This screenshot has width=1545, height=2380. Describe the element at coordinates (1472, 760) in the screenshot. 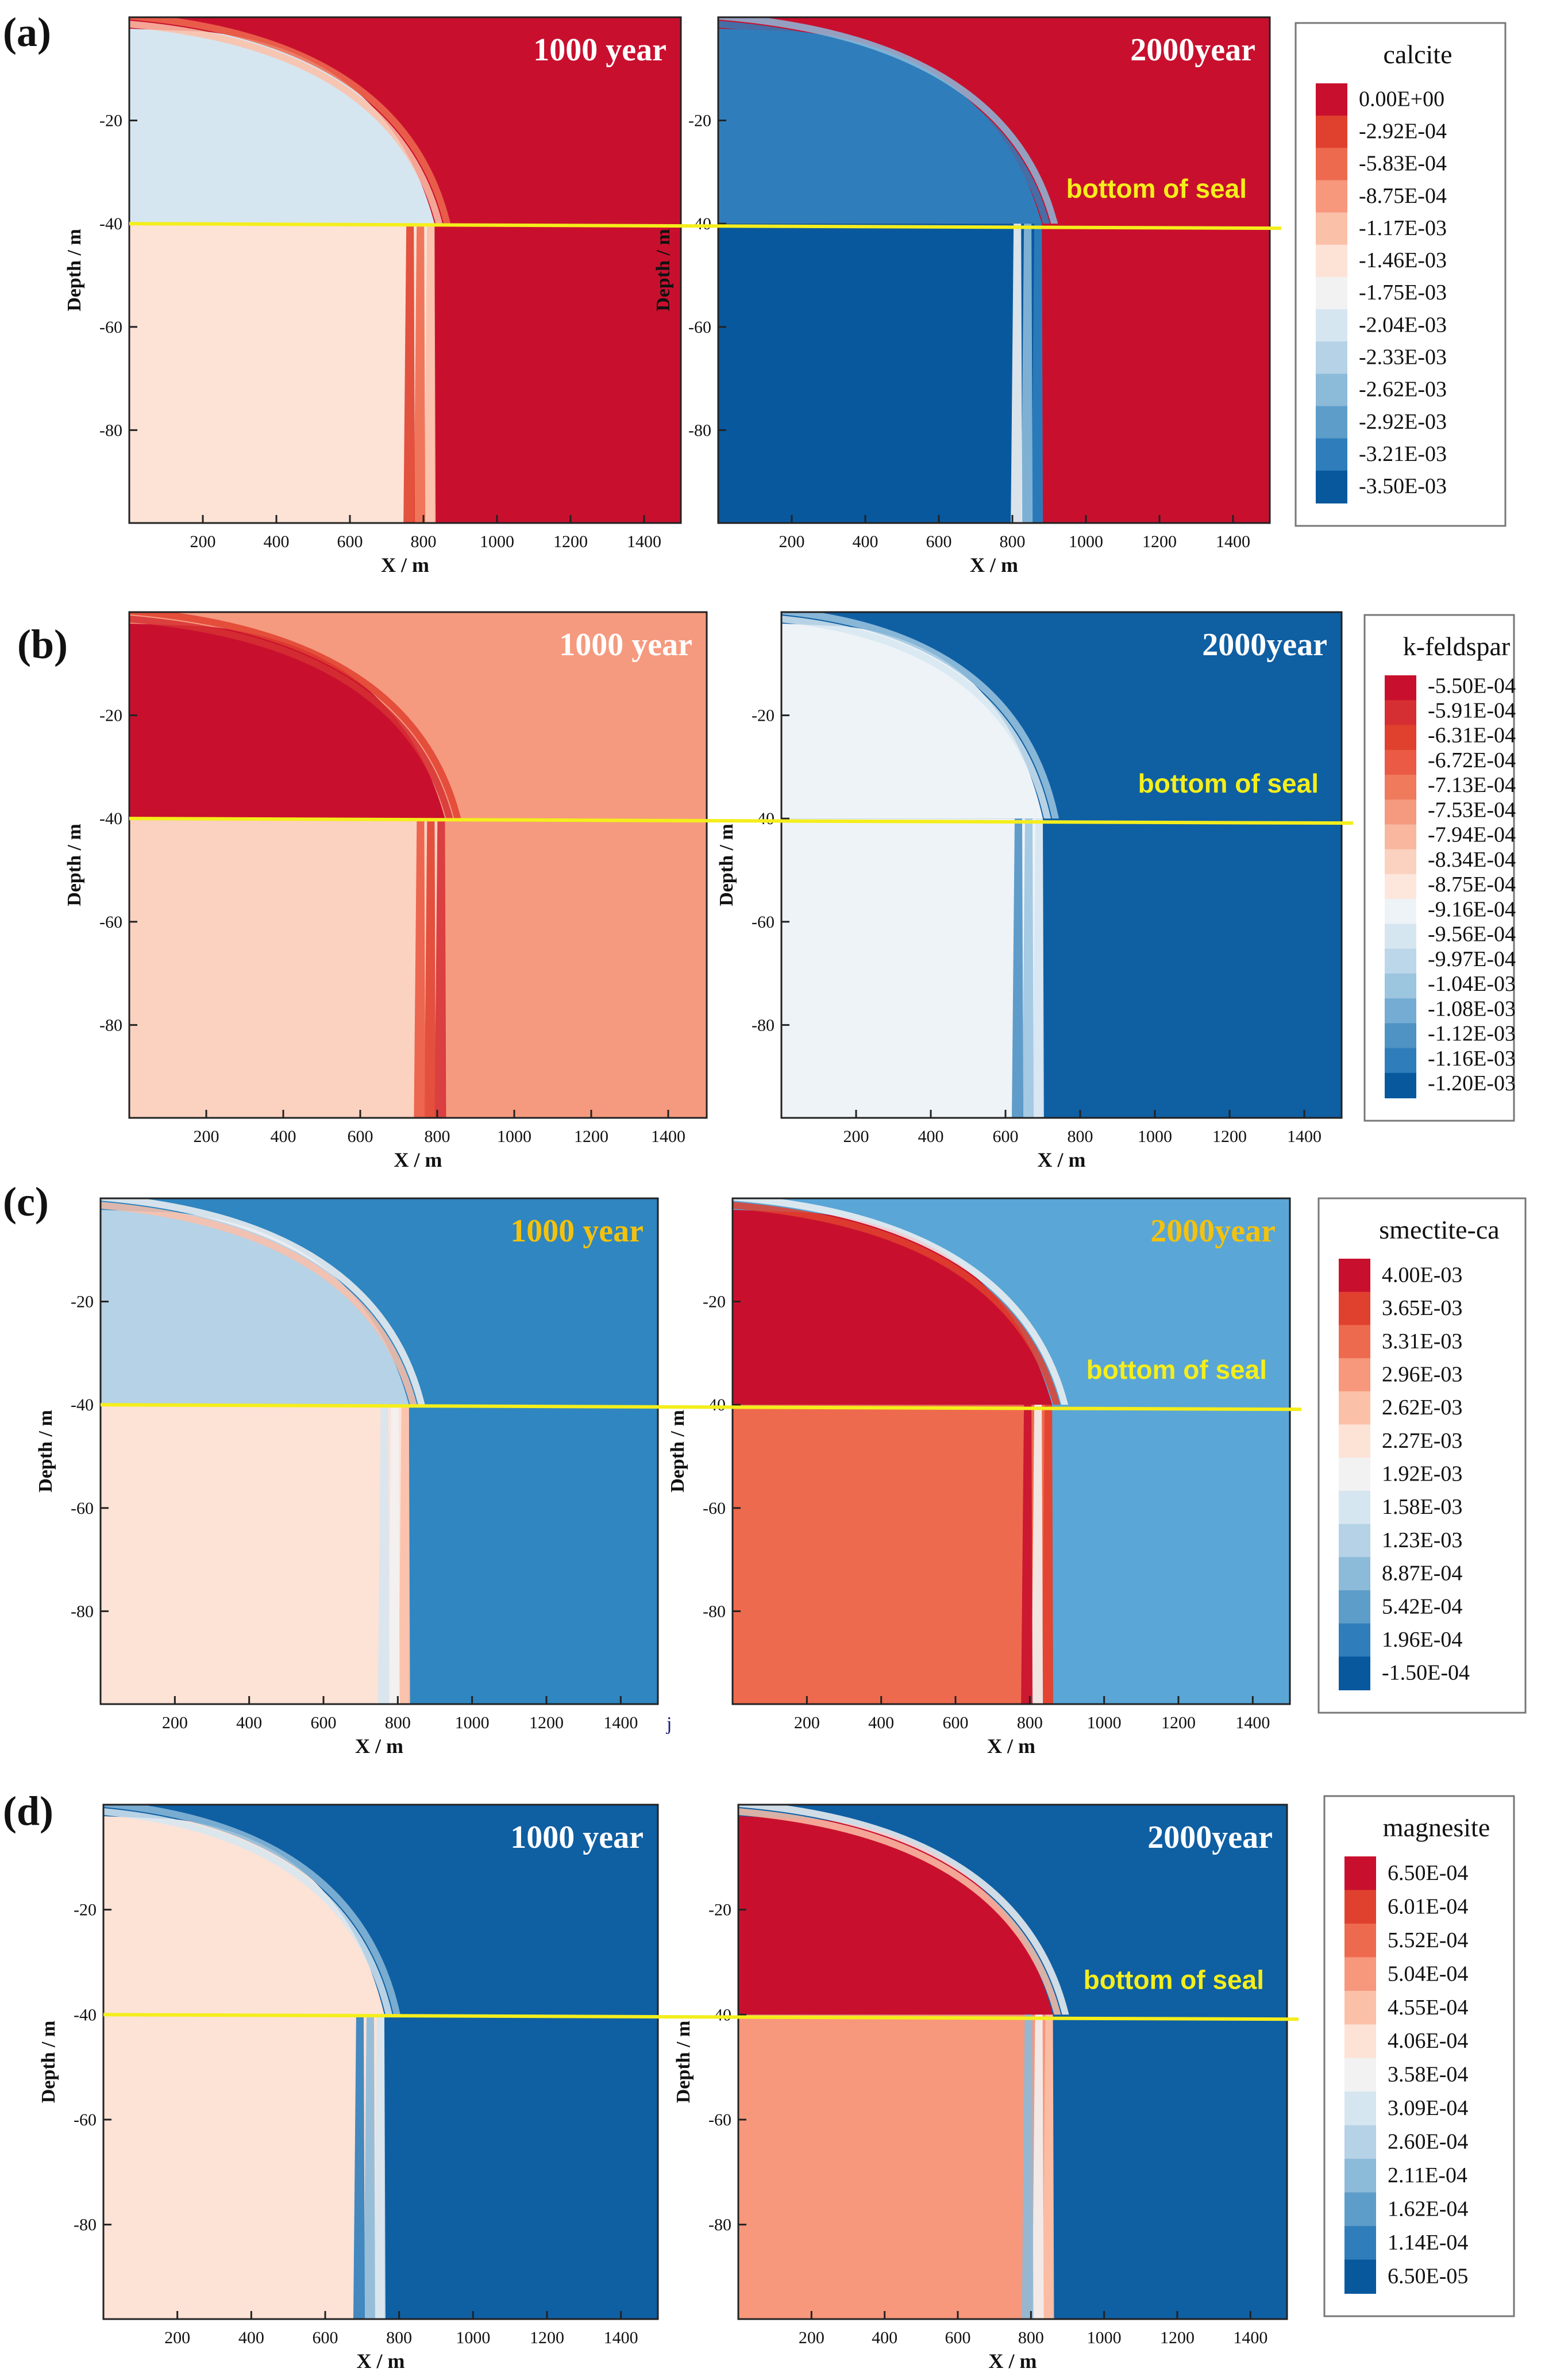

I see `legend-label: -6.72E-04` at that location.